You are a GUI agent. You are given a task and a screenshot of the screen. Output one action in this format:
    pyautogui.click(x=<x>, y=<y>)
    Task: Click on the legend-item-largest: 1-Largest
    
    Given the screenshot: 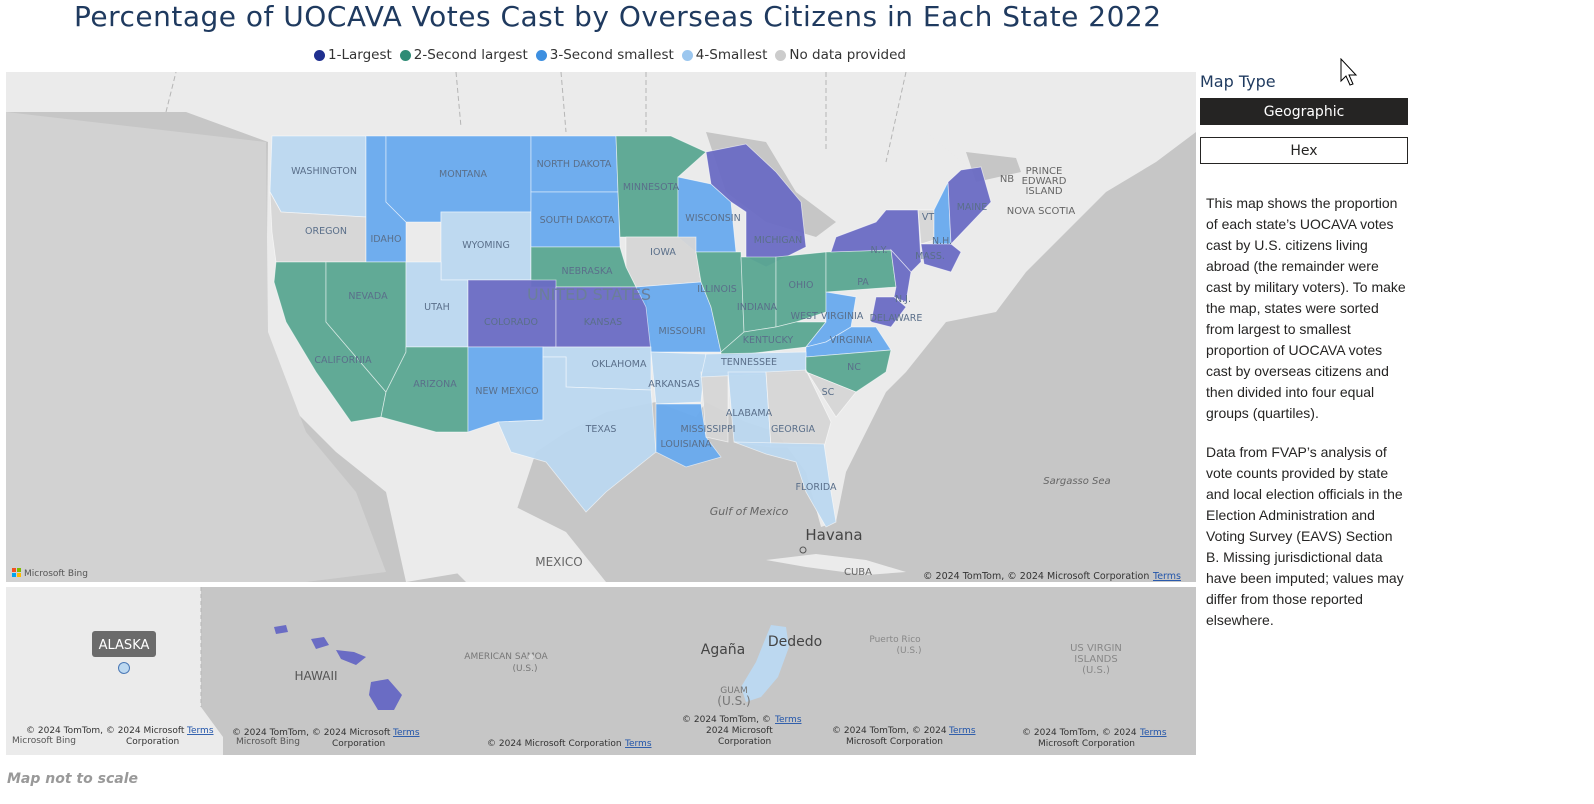 What is the action you would take?
    pyautogui.click(x=353, y=55)
    